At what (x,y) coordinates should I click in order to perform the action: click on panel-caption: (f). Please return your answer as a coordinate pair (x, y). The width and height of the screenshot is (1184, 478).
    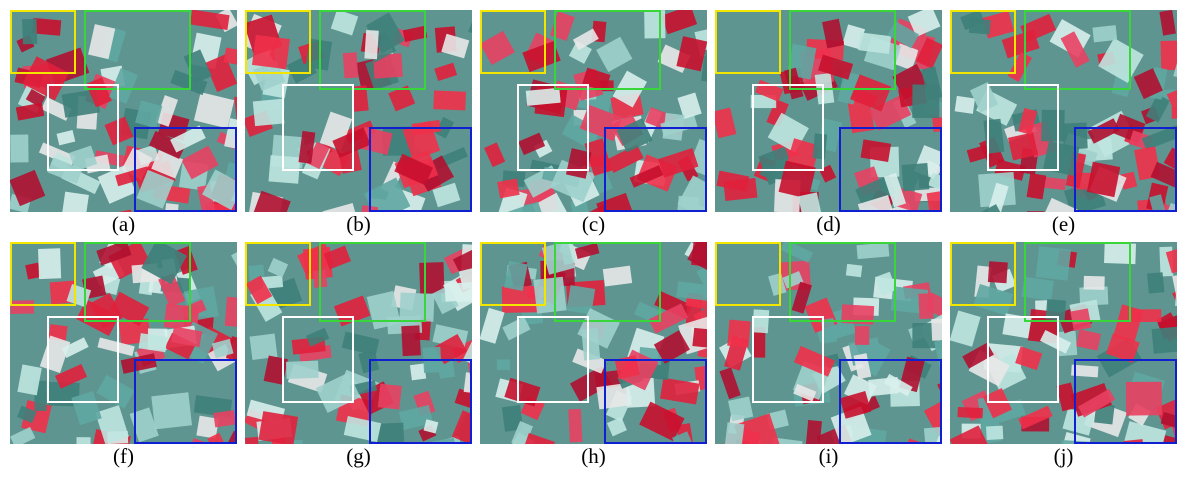
    Looking at the image, I should click on (123, 456).